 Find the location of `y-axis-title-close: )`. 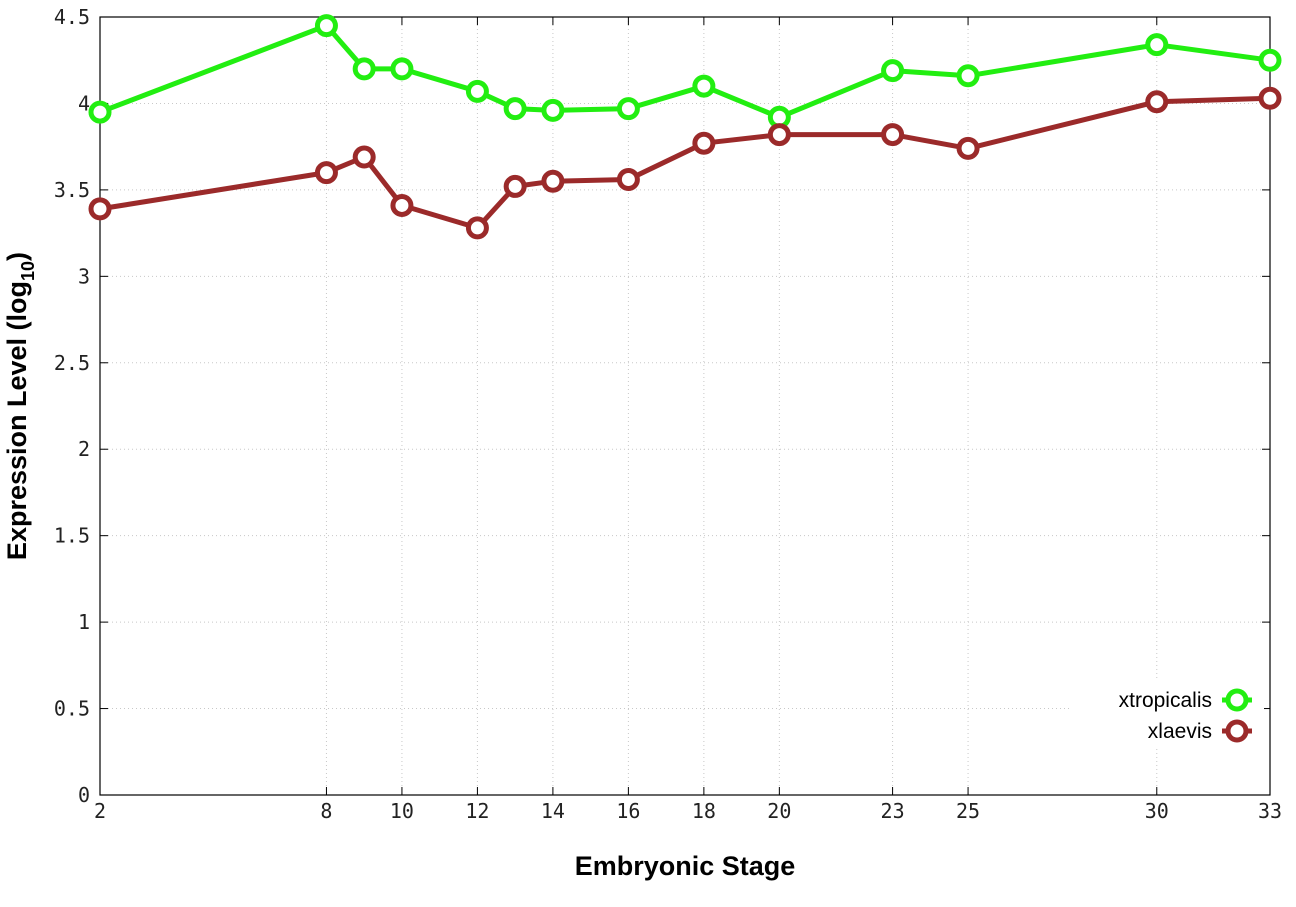

y-axis-title-close: ) is located at coordinates (17, 256).